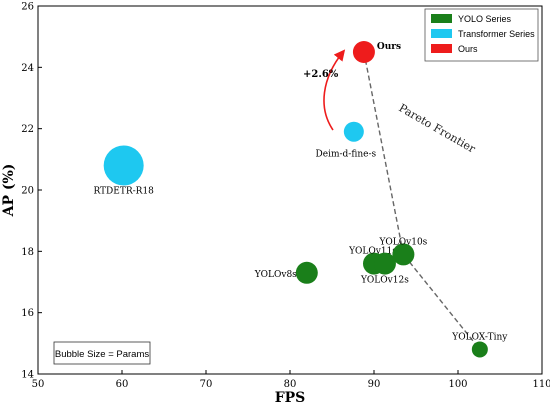 This screenshot has height=407, width=550. I want to click on legend: YOLO Series Transformer Series Ours, so click(481, 35).